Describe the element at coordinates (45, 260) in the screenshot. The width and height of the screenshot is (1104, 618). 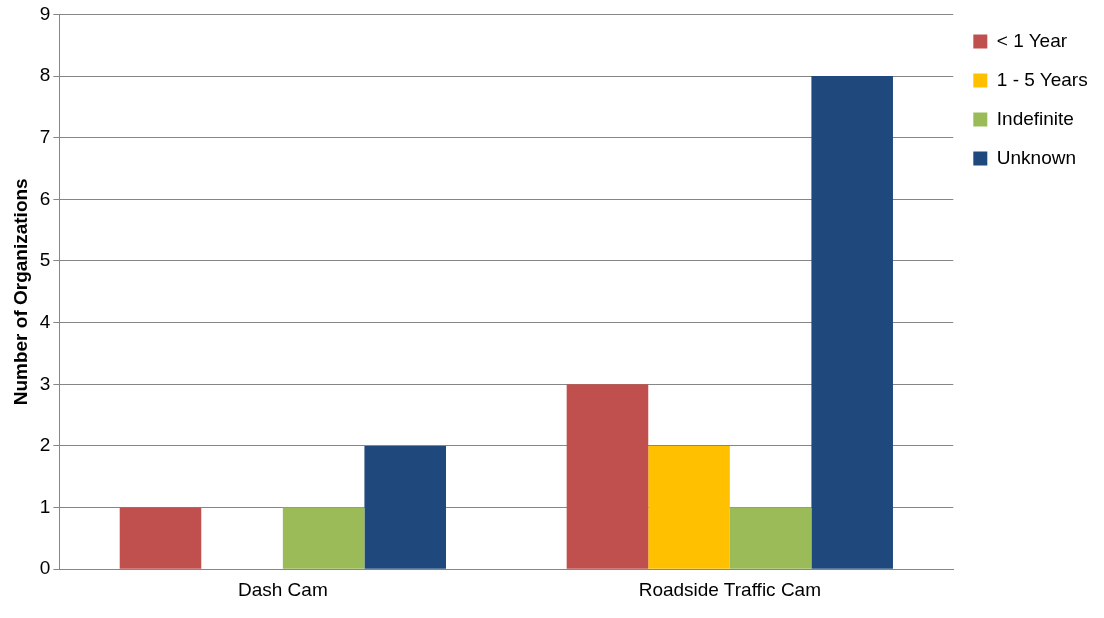
I see `y-tick-label: 5` at that location.